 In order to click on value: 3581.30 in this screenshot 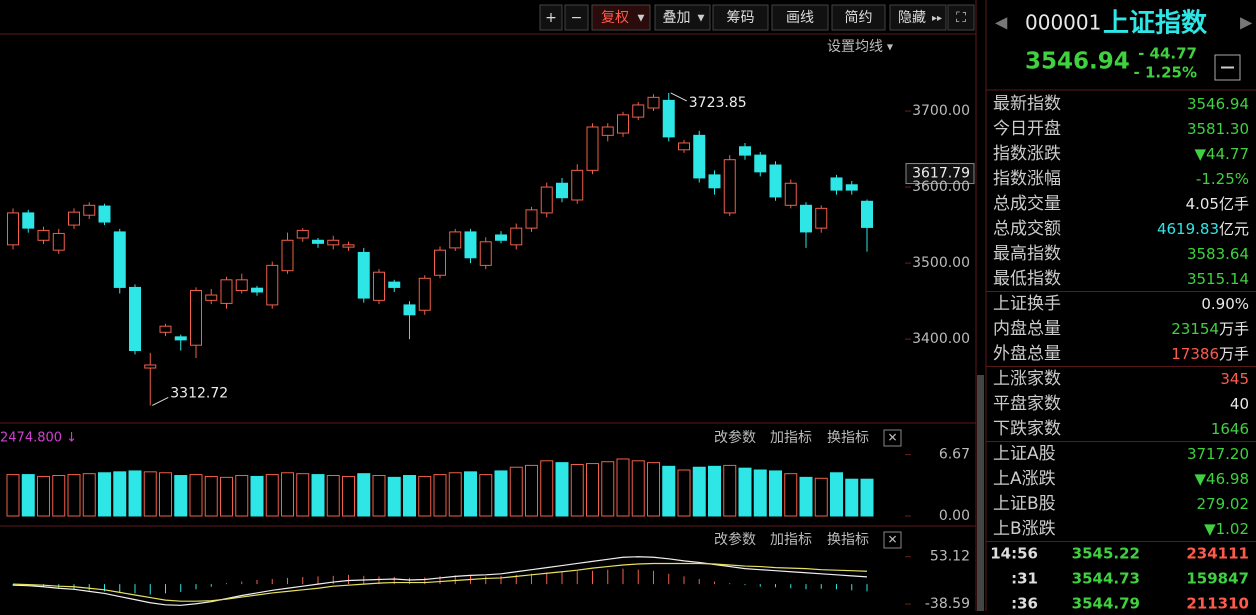, I will do `click(1218, 129)`.